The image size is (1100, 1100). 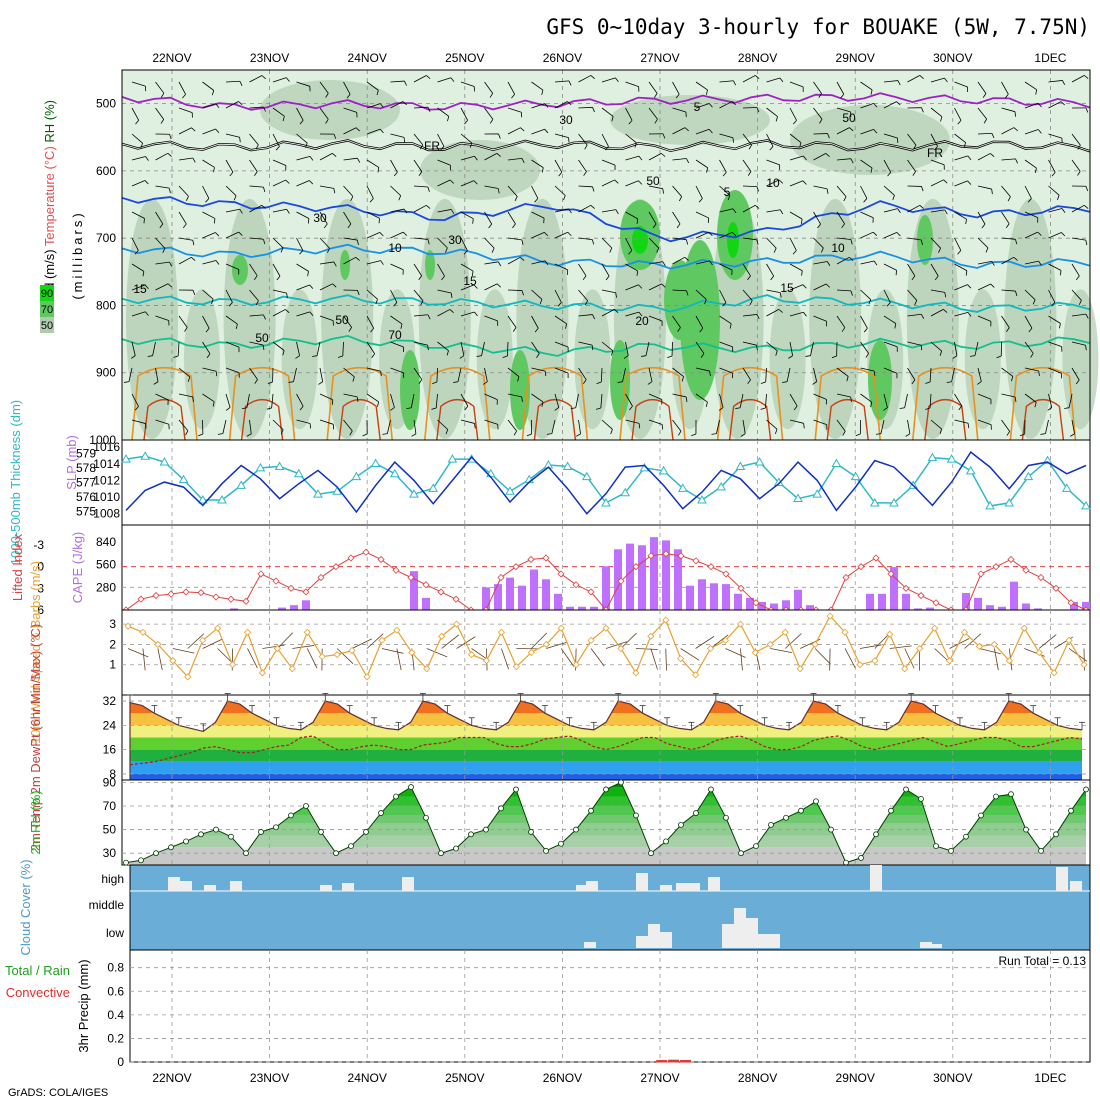 What do you see at coordinates (15, 482) in the screenshot?
I see `thickness-axis-label: 1000-500mb Thickness (dm)` at bounding box center [15, 482].